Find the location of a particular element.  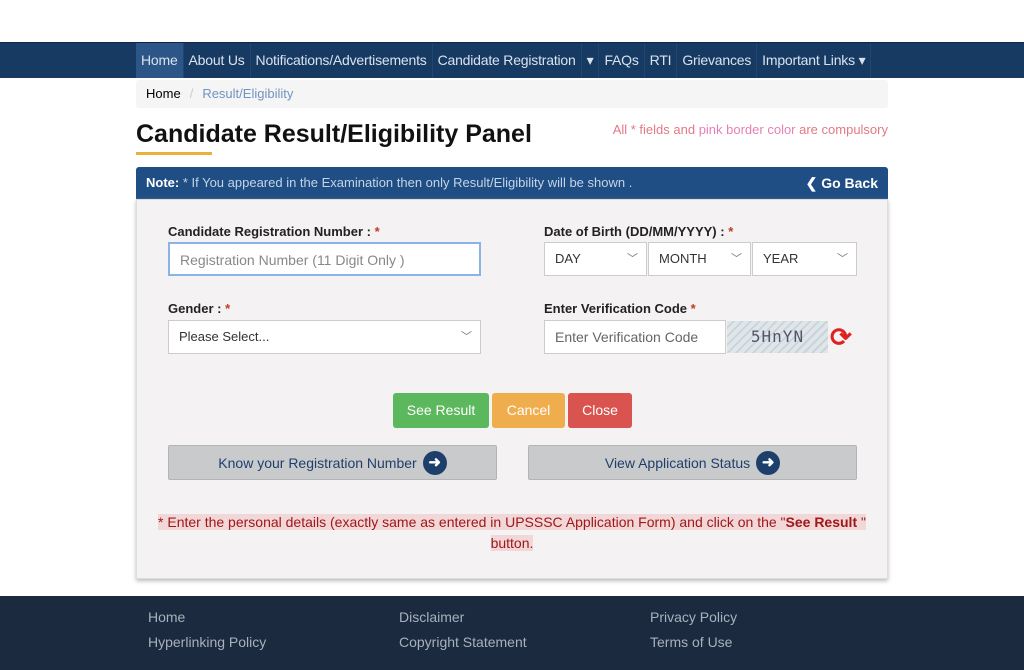

message-bold: See Result is located at coordinates (821, 522).